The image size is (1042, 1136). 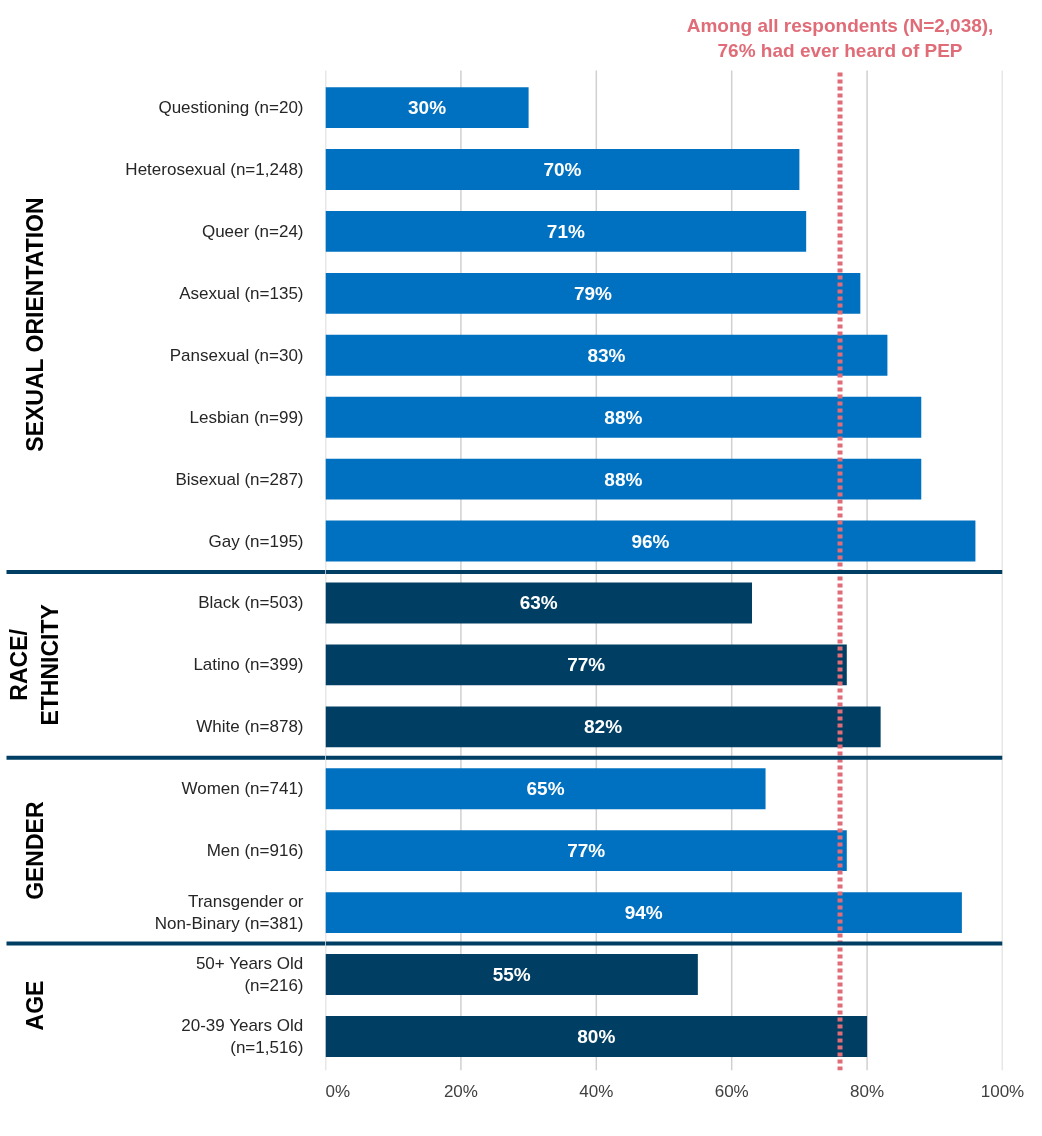 I want to click on data-label: 82%, so click(x=603, y=727).